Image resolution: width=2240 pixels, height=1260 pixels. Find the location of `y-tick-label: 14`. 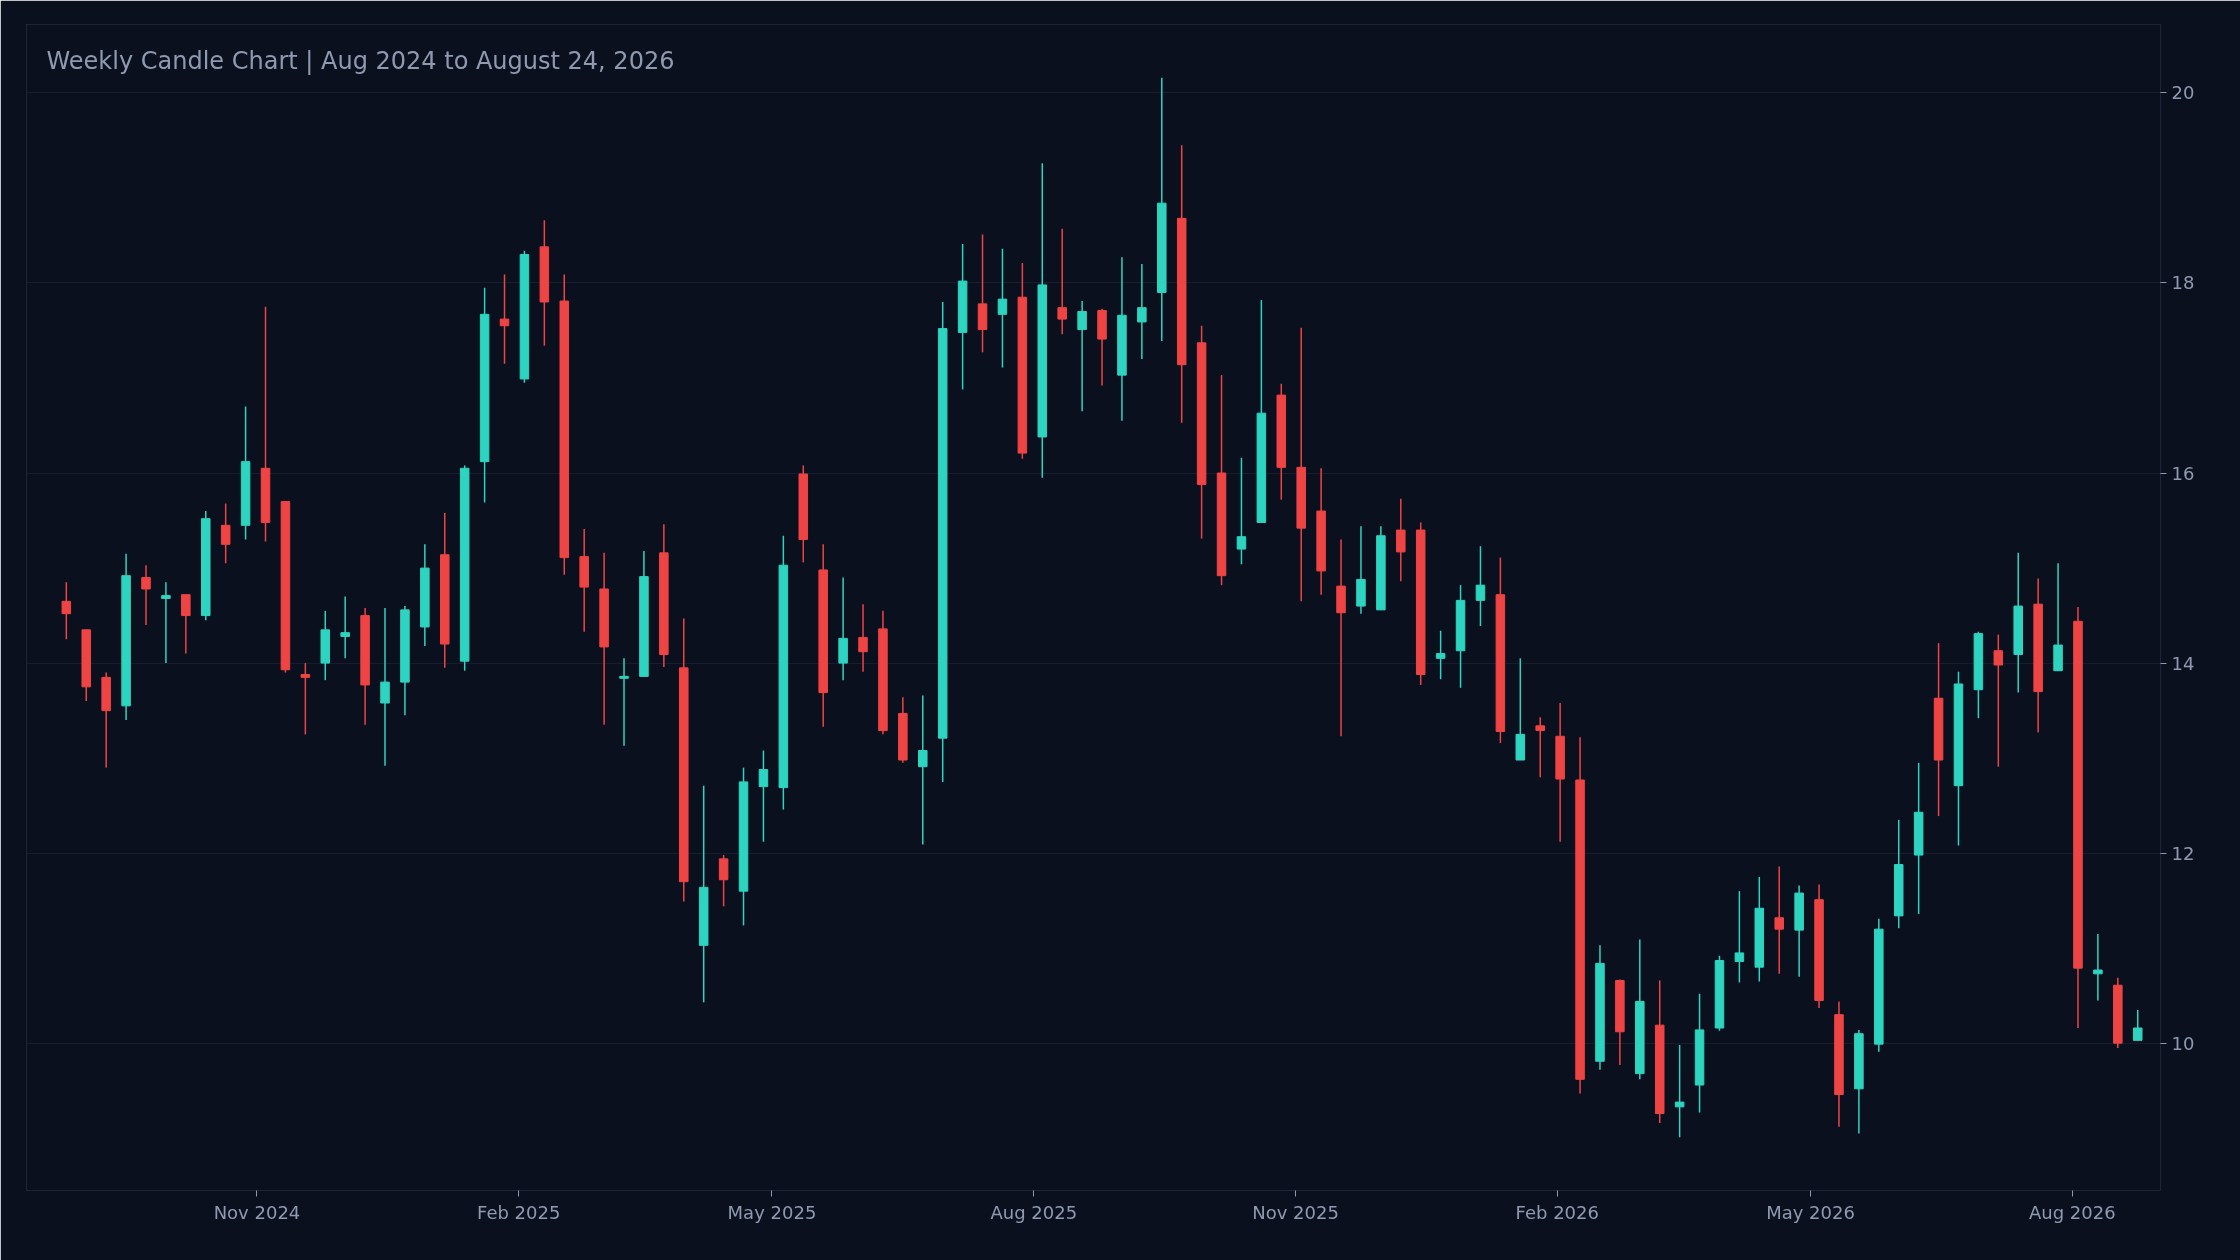

y-tick-label: 14 is located at coordinates (2183, 663).